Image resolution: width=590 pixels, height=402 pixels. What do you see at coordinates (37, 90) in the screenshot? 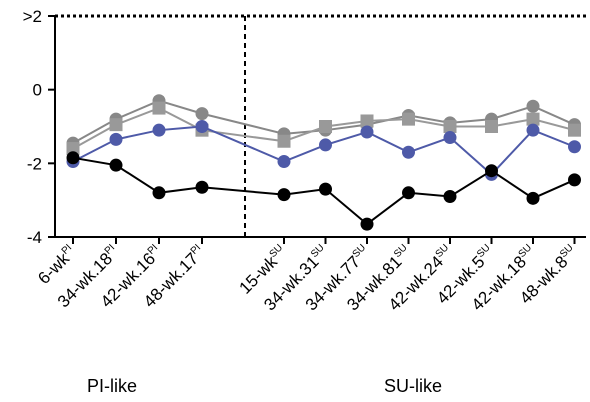
I see `y-tick-label: 0` at bounding box center [37, 90].